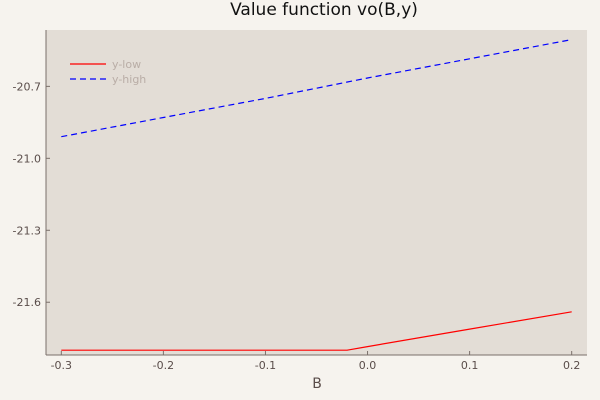 The width and height of the screenshot is (600, 400). Describe the element at coordinates (27, 302) in the screenshot. I see `y-tick-label: -21.6` at that location.